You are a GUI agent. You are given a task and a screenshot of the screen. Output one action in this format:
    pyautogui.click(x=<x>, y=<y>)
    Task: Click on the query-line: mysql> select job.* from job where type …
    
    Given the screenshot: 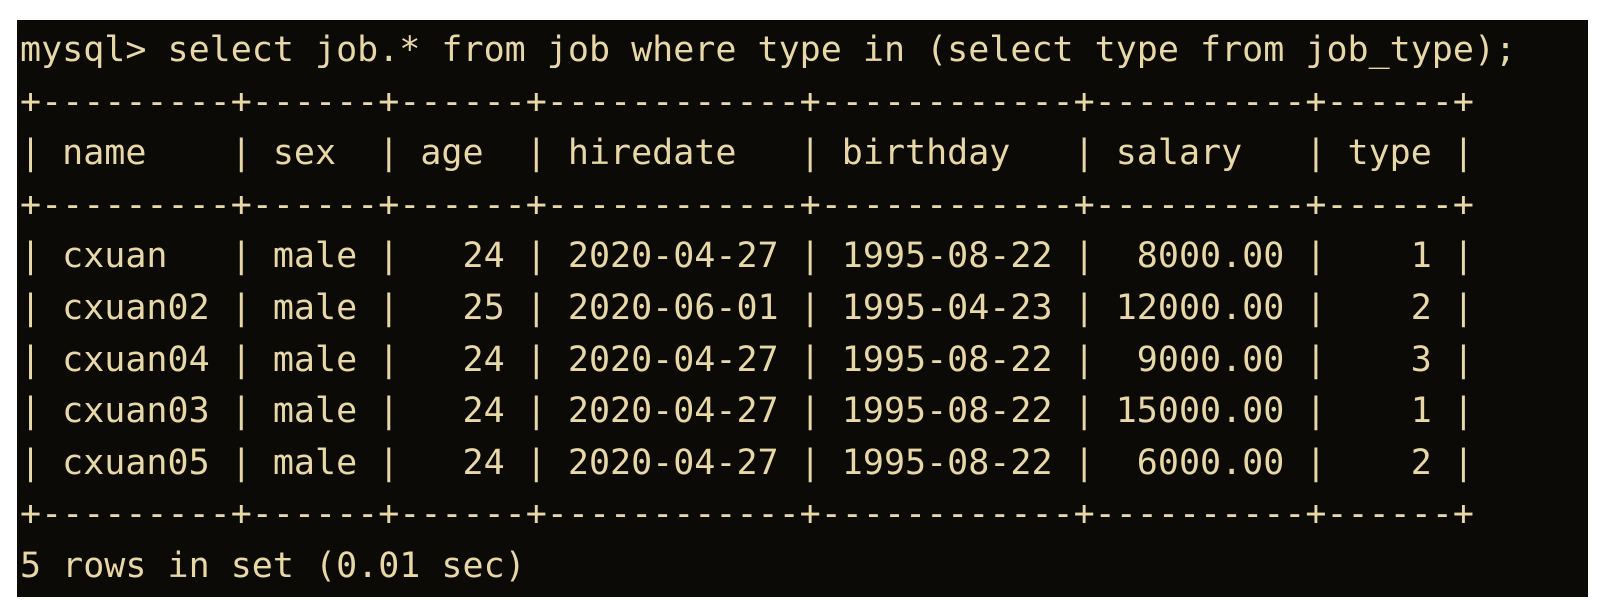 What is the action you would take?
    pyautogui.click(x=768, y=50)
    